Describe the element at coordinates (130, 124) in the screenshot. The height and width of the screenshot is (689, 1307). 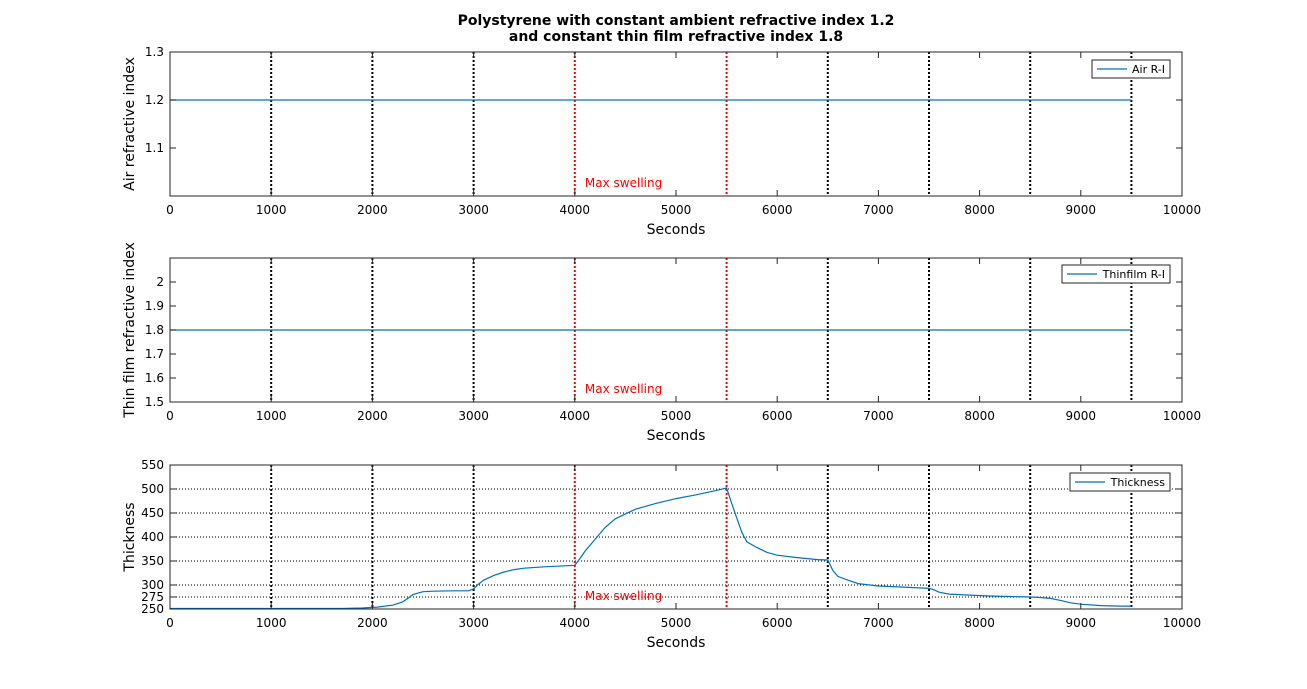
I see `y-axis-label: Air refractive index` at that location.